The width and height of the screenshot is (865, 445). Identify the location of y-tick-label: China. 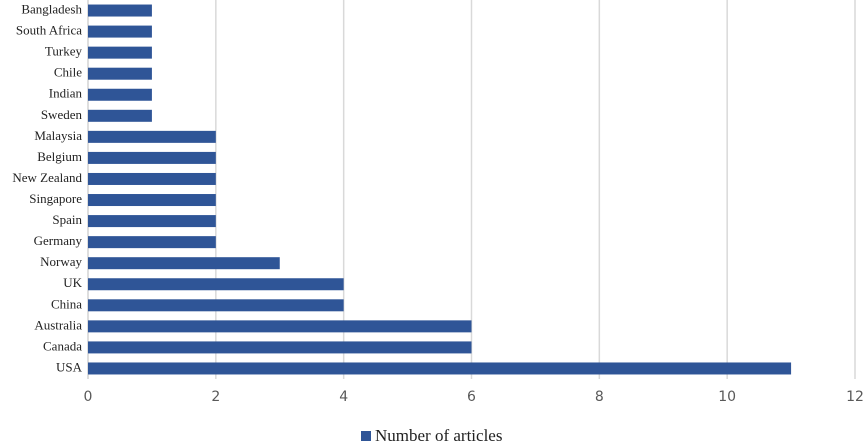
(66, 303).